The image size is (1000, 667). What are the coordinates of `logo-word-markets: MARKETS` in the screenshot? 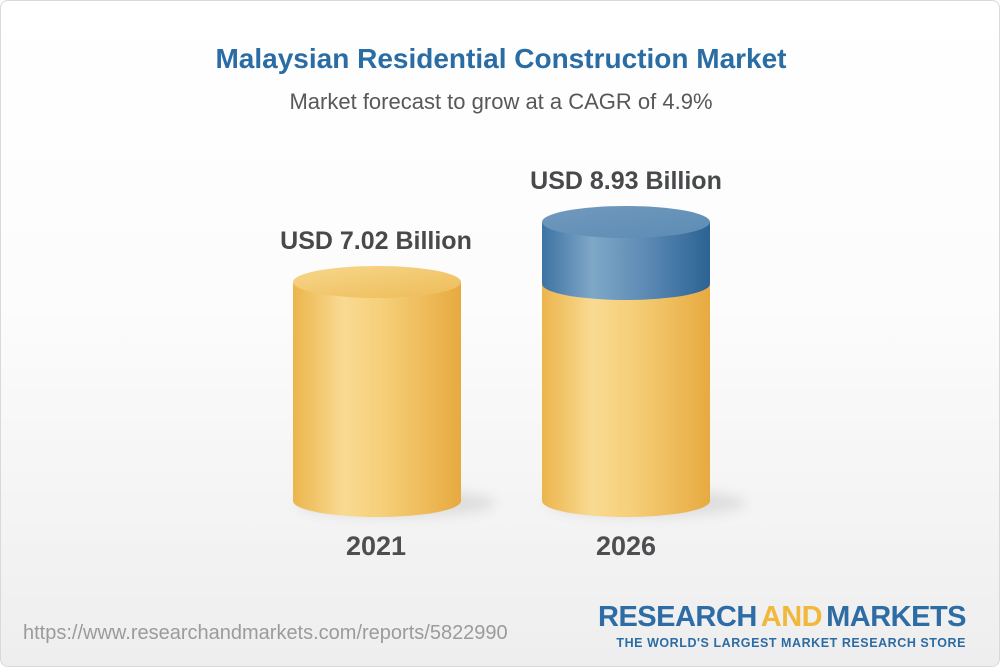 It's located at (896, 617).